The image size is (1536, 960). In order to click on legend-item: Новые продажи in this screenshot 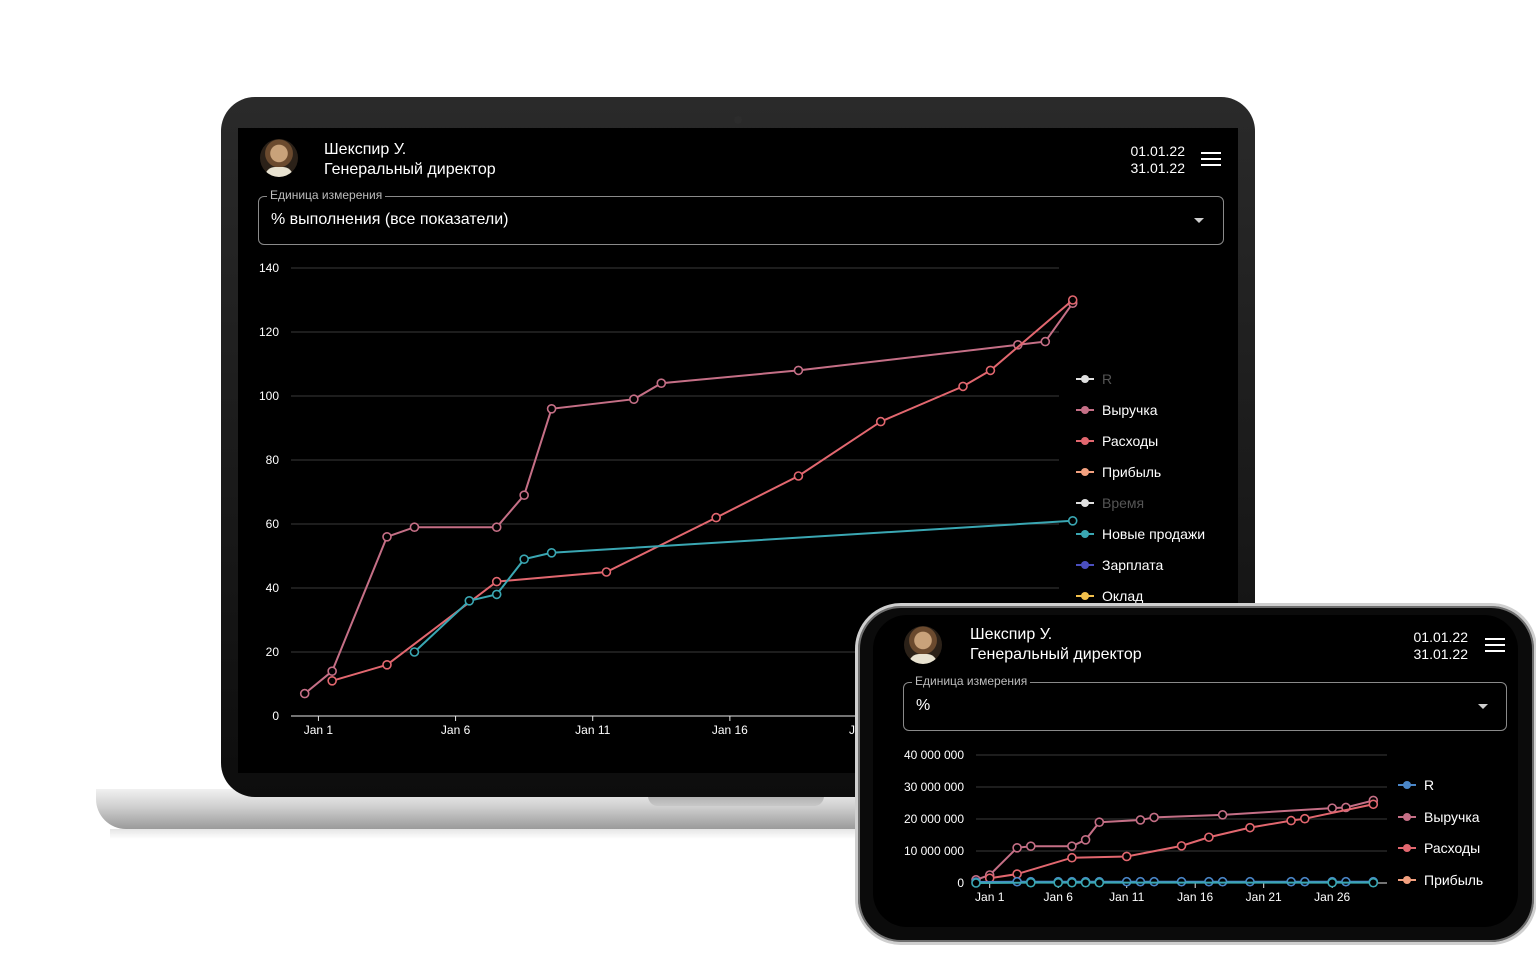, I will do `click(1140, 534)`.